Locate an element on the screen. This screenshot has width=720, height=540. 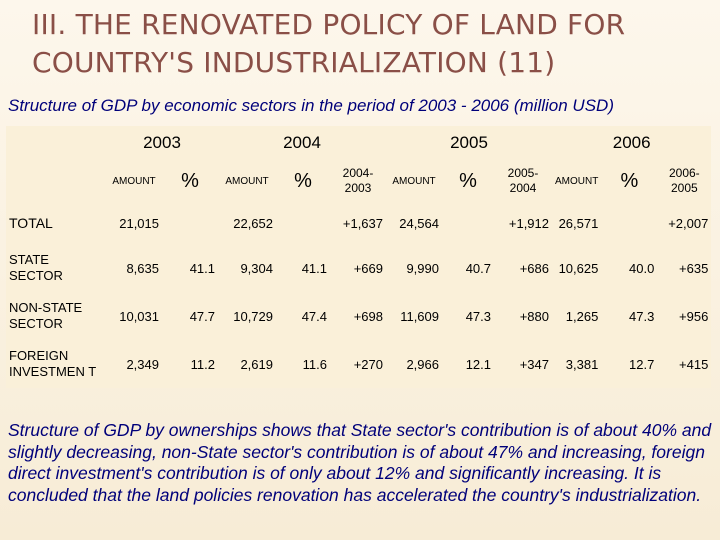
amount-2005: 11,609 is located at coordinates (419, 316).